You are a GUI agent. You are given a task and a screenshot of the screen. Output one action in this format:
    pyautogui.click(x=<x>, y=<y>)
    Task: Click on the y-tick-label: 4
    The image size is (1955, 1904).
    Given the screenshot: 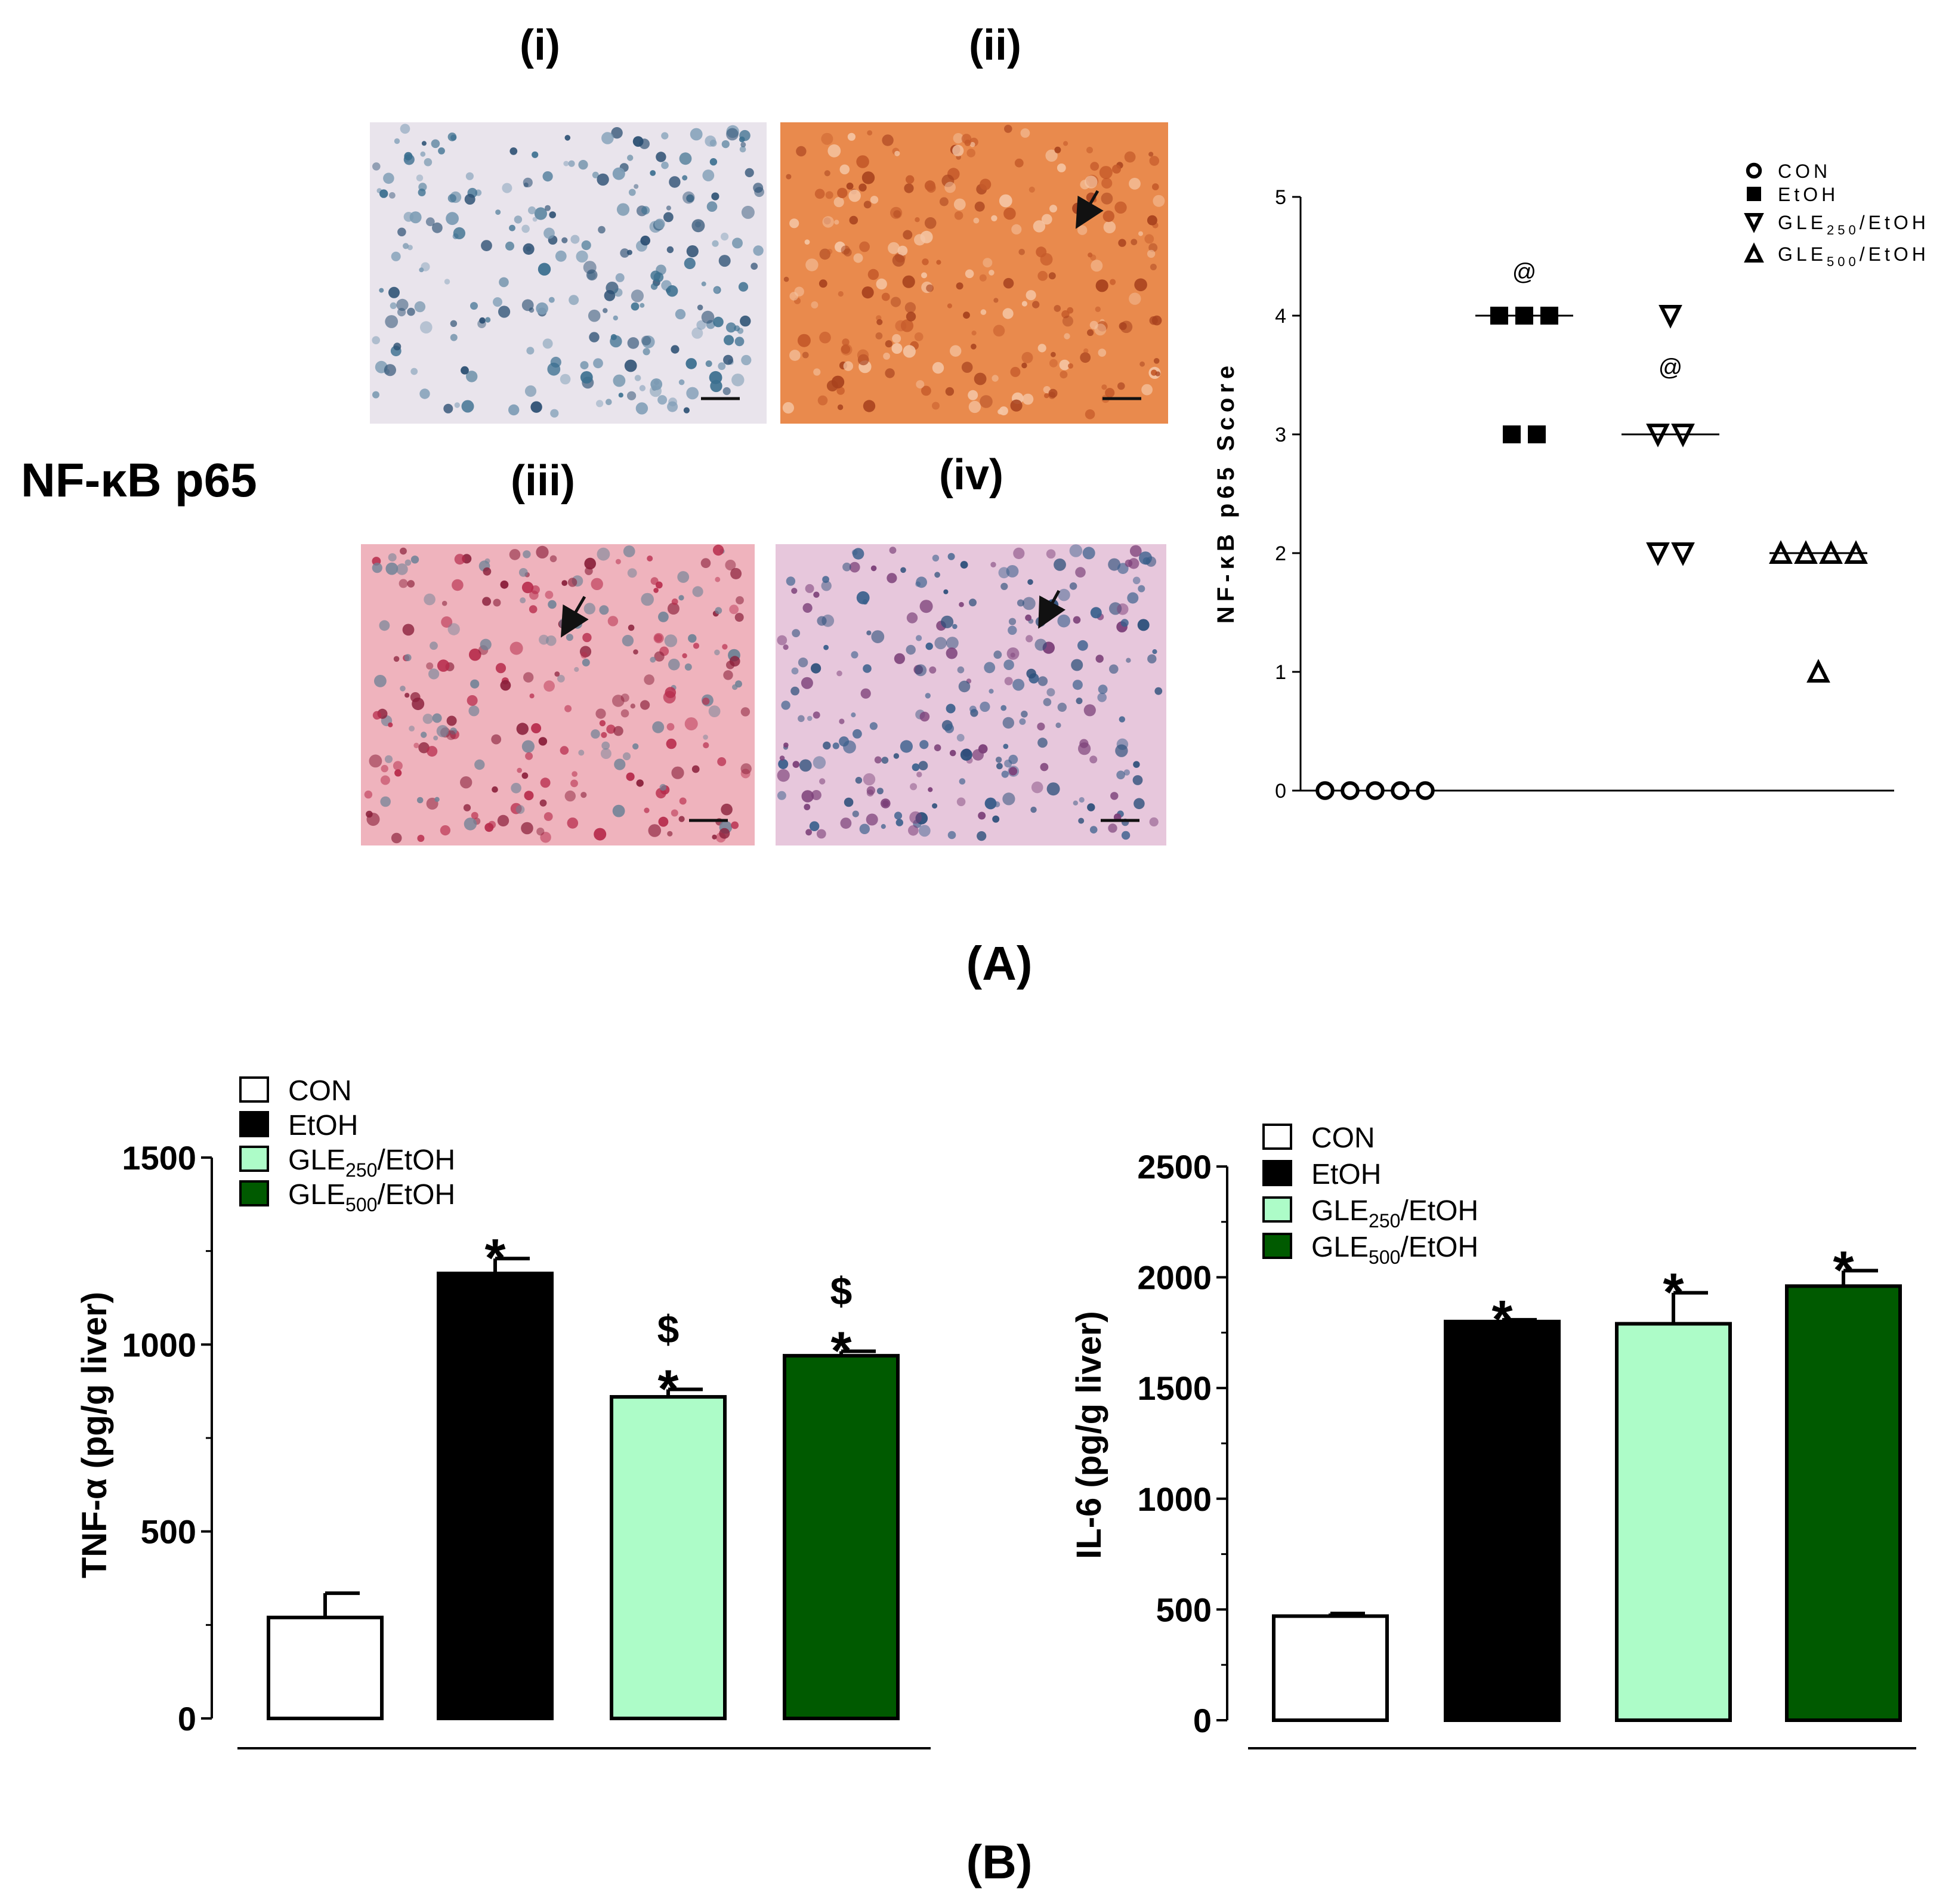 What is the action you would take?
    pyautogui.click(x=1280, y=316)
    